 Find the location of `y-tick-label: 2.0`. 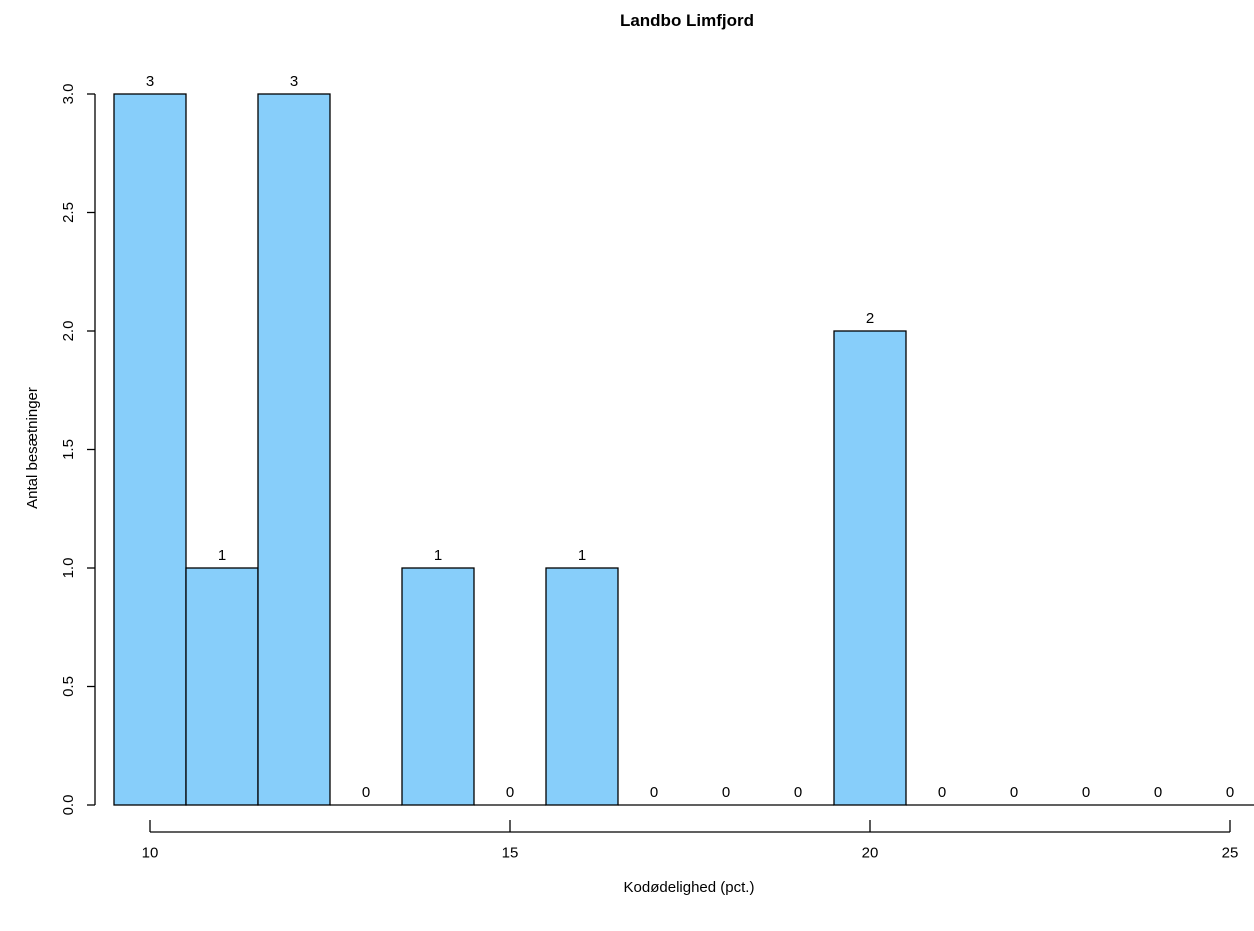

y-tick-label: 2.0 is located at coordinates (68, 331).